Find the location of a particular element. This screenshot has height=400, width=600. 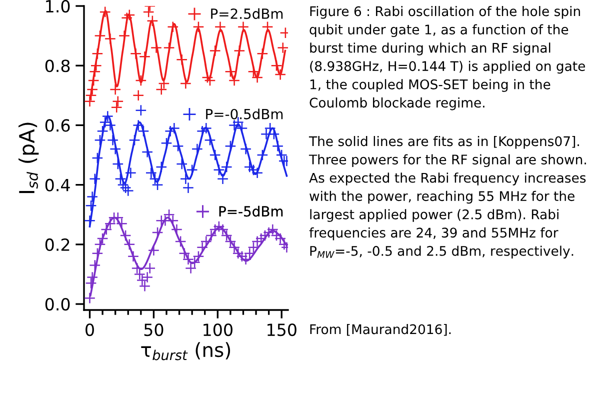

x-tick-label: 150 is located at coordinates (282, 329).